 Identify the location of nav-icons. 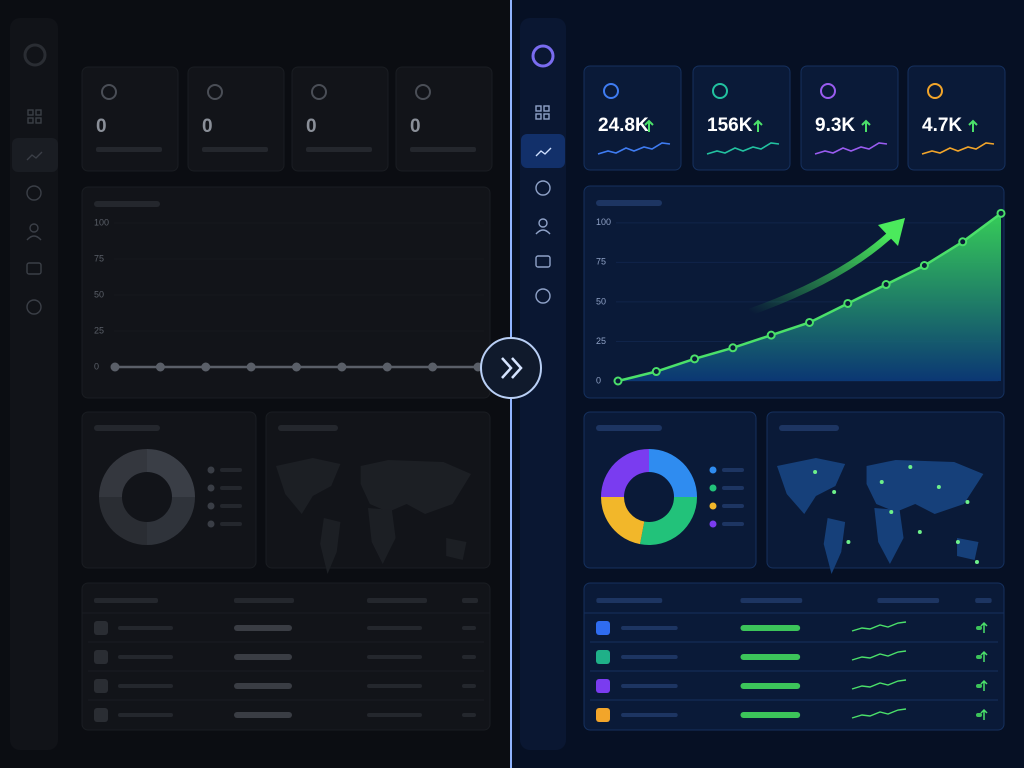
(34, 212).